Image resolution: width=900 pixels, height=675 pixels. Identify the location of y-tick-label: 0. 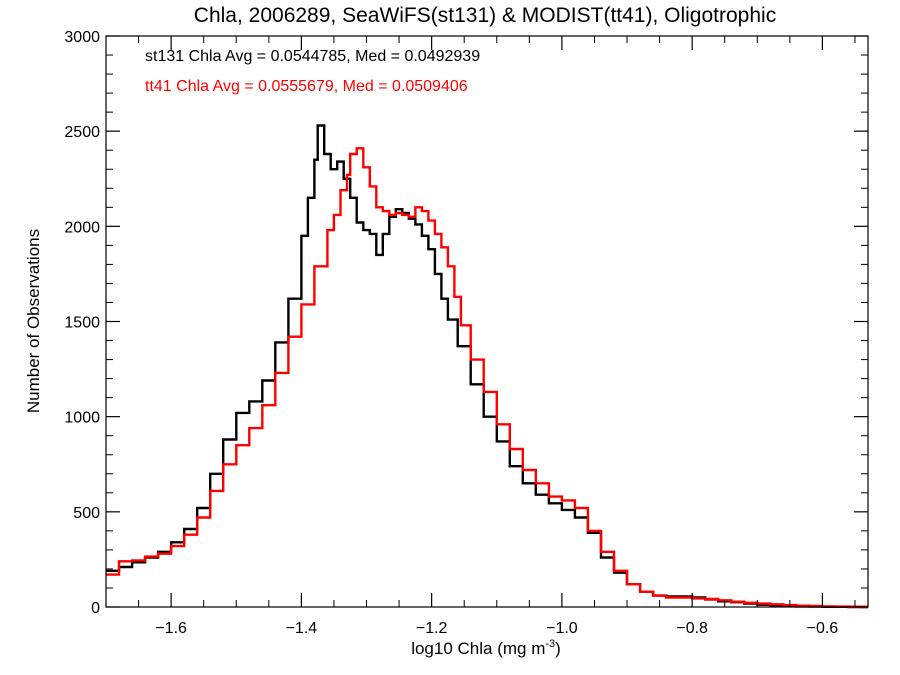
(95, 608).